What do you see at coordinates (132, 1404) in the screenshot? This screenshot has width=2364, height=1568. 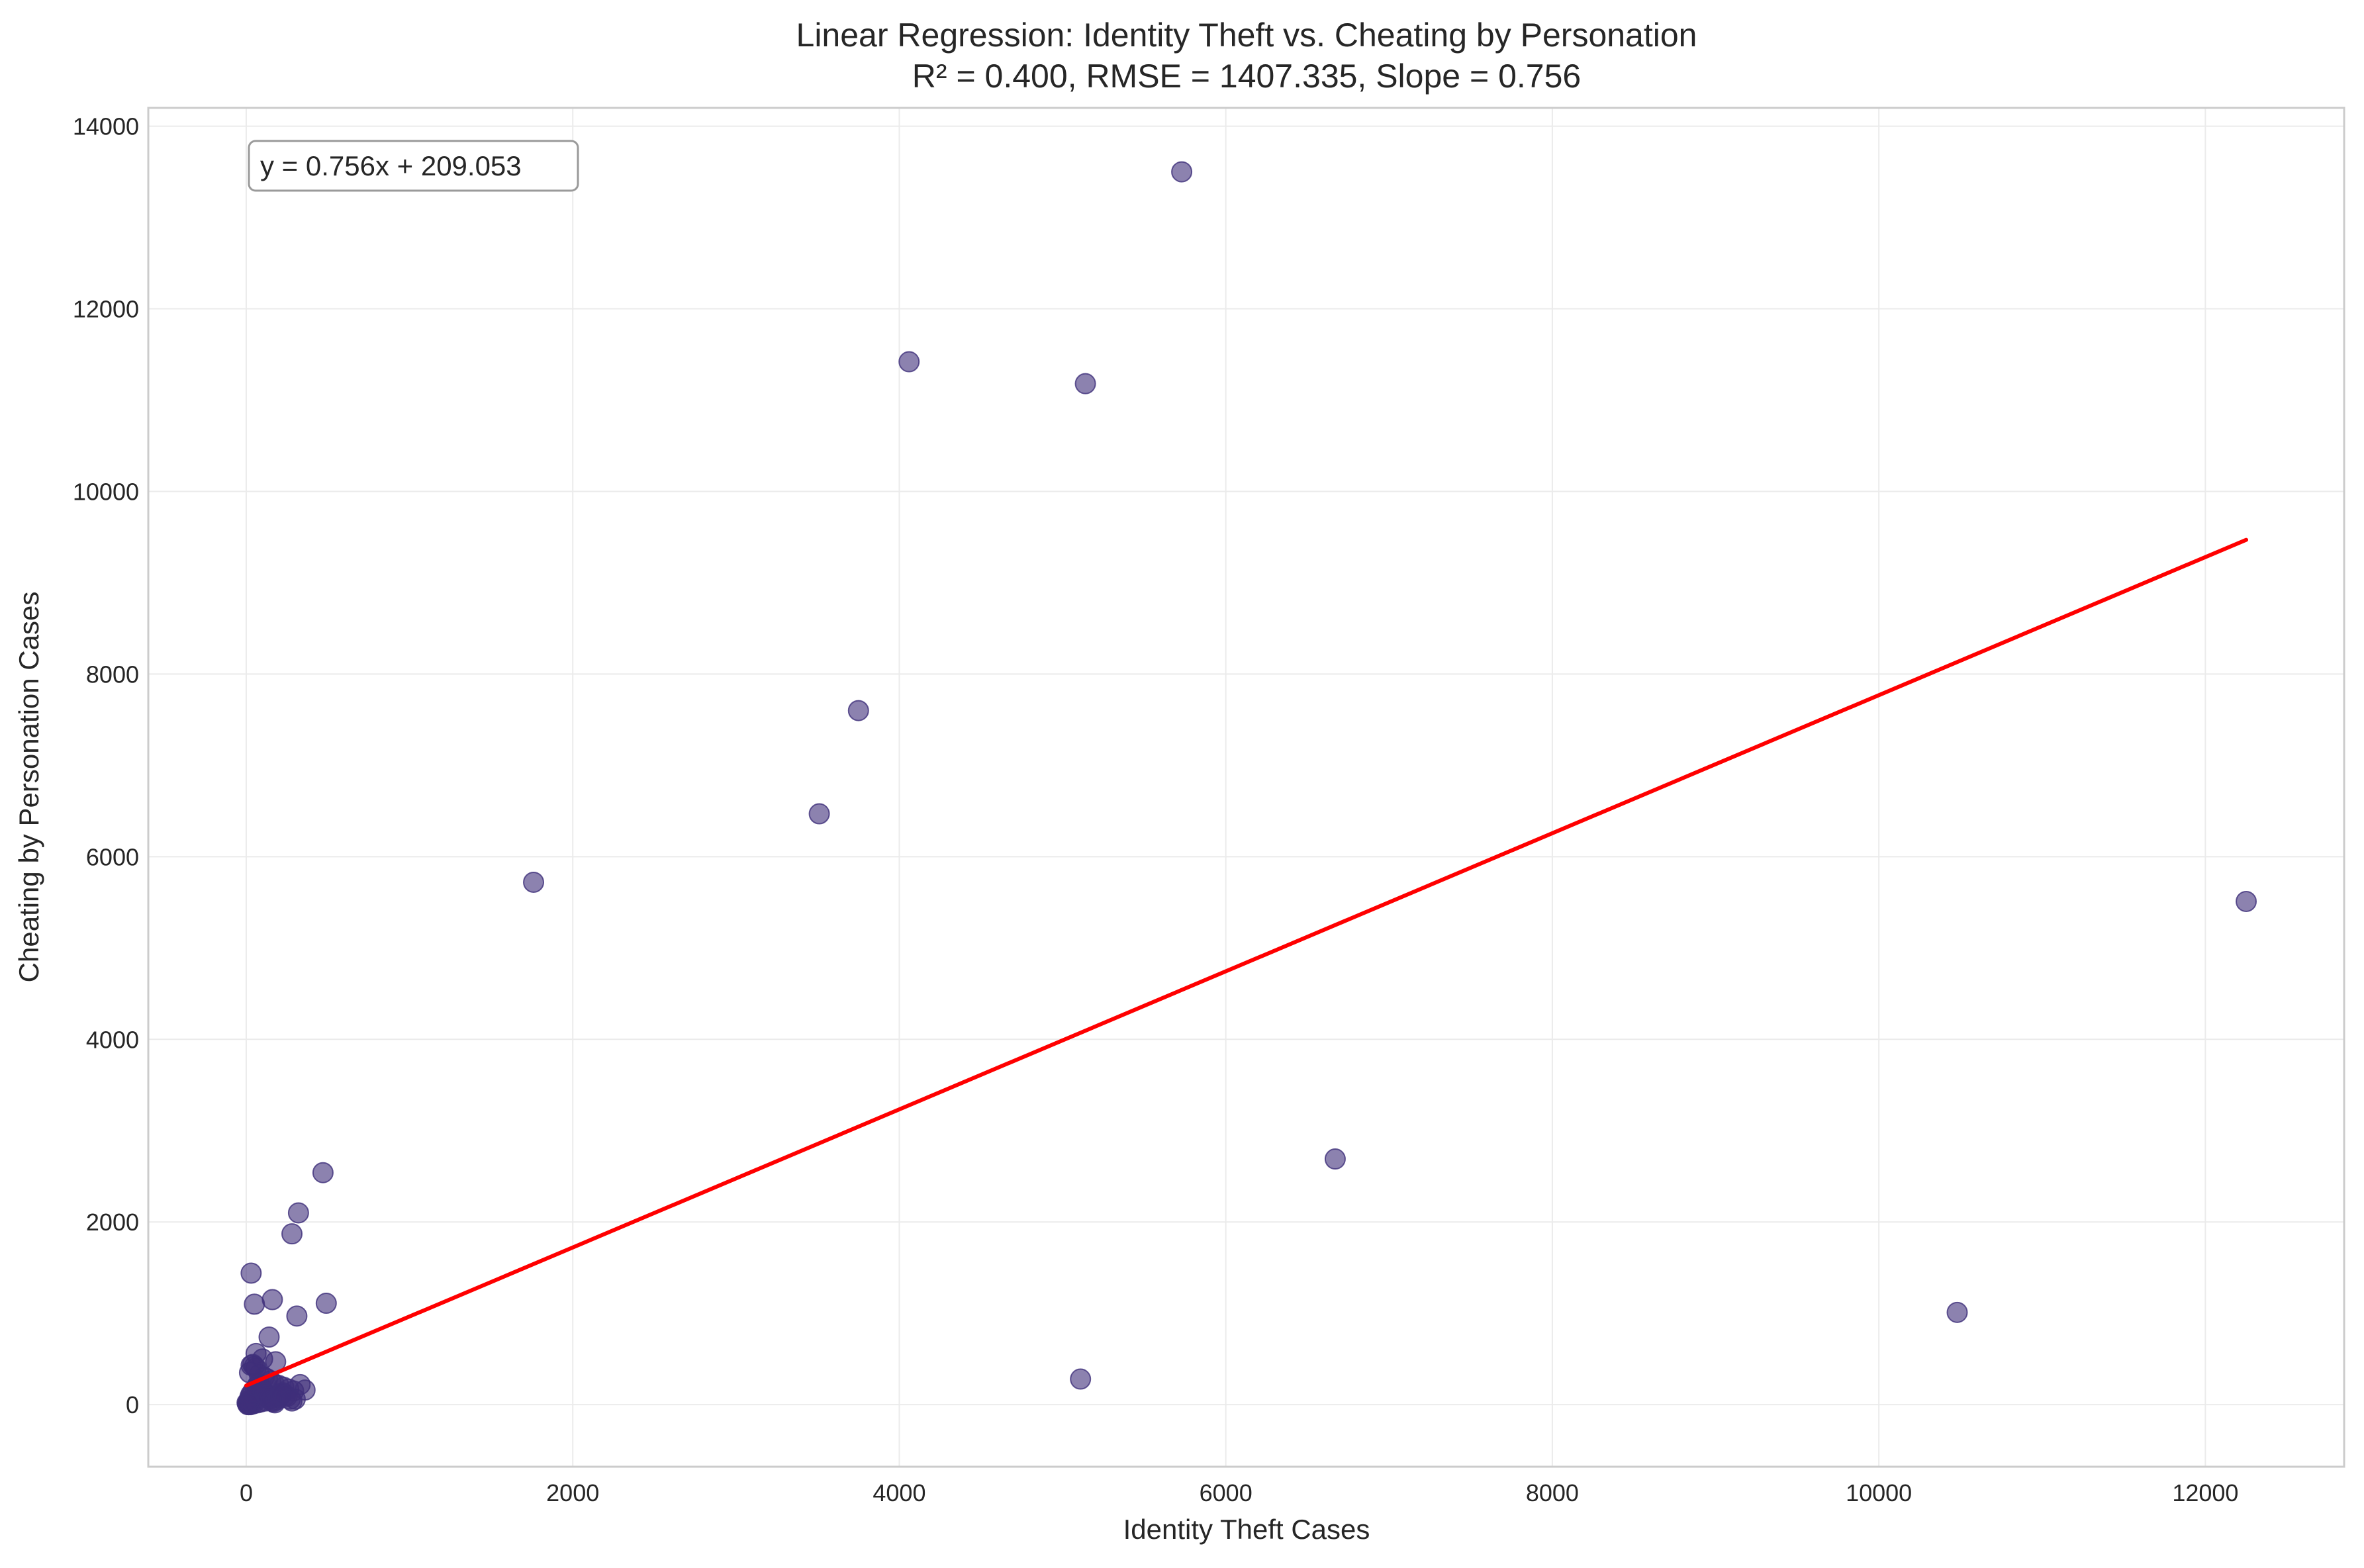 I see `y-tick-label: 0` at bounding box center [132, 1404].